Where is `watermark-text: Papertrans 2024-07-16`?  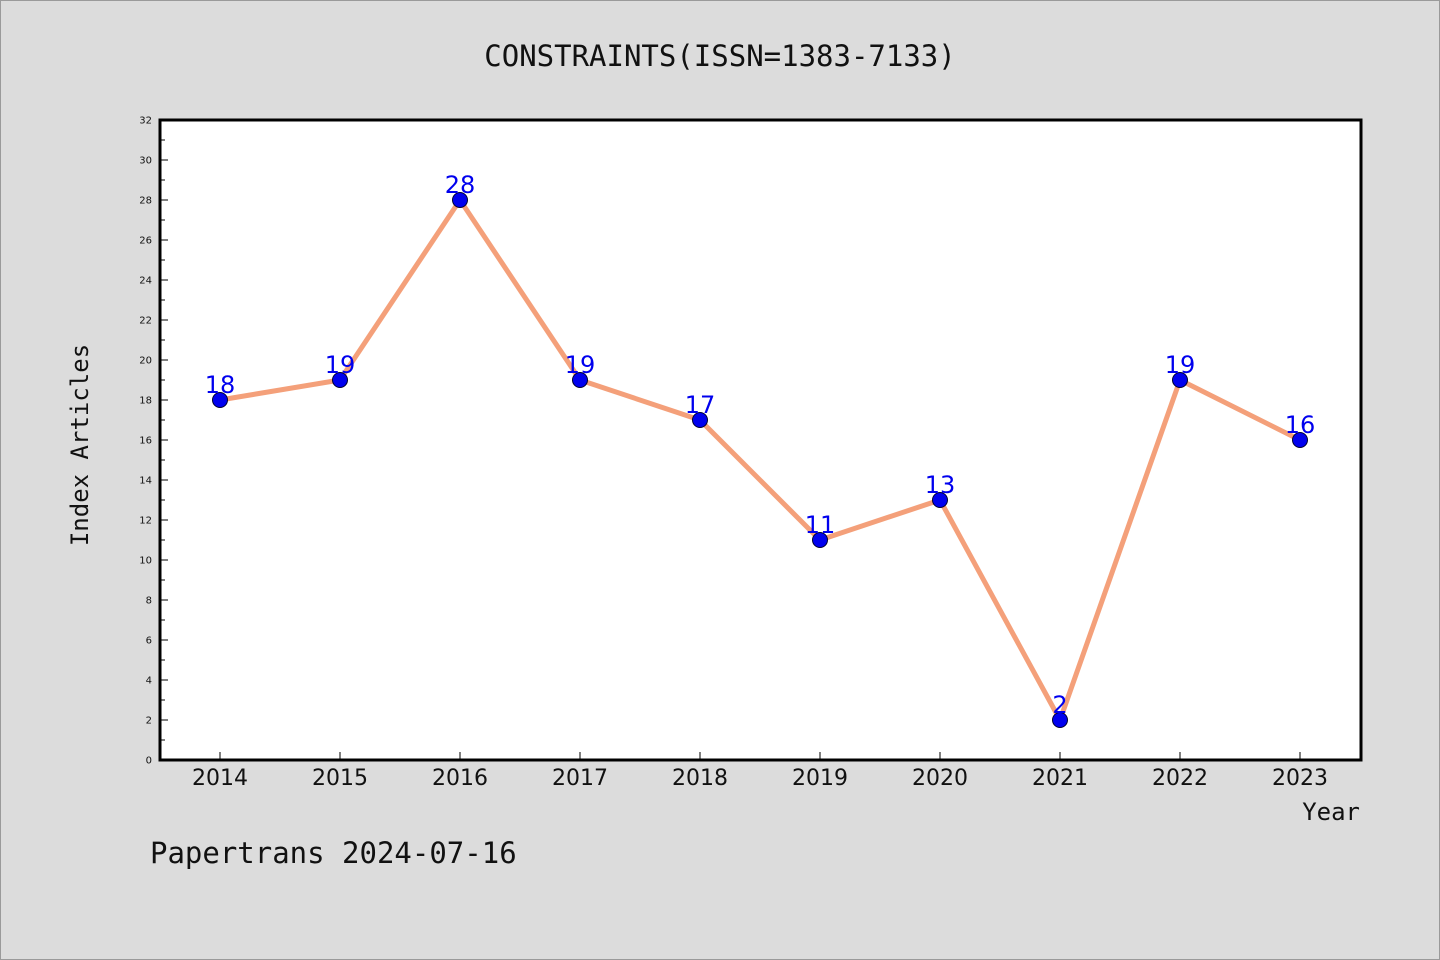
watermark-text: Papertrans 2024-07-16 is located at coordinates (333, 853).